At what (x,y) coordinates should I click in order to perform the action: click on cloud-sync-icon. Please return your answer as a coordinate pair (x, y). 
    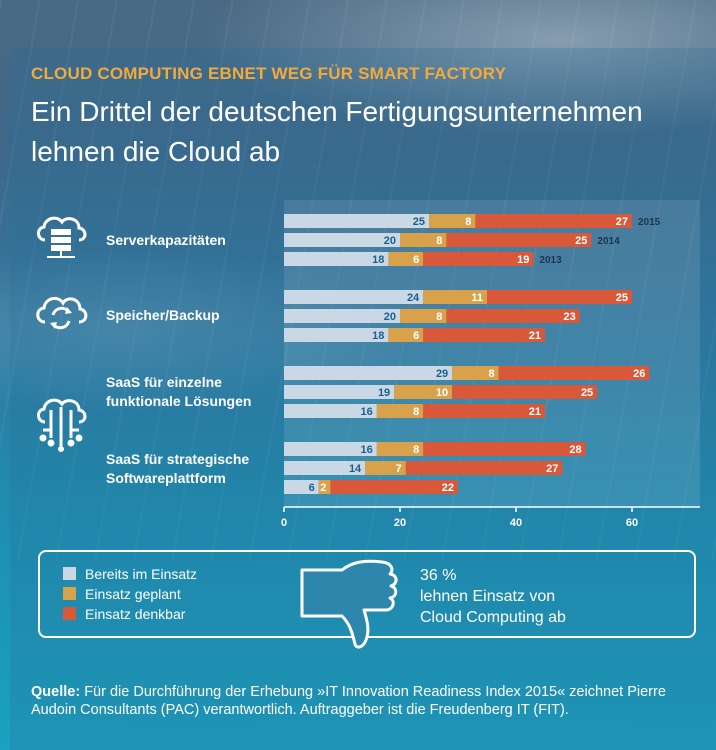
    Looking at the image, I should click on (62, 313).